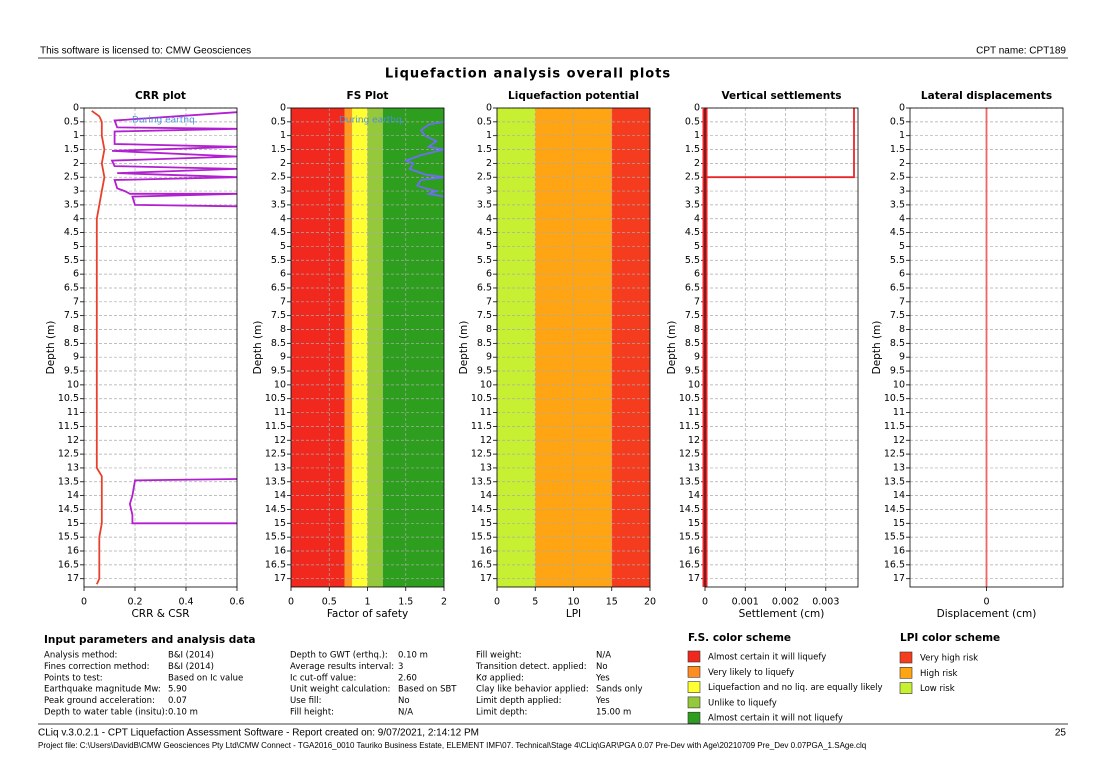  Describe the element at coordinates (650, 602) in the screenshot. I see `x-tick-label: 20` at that location.